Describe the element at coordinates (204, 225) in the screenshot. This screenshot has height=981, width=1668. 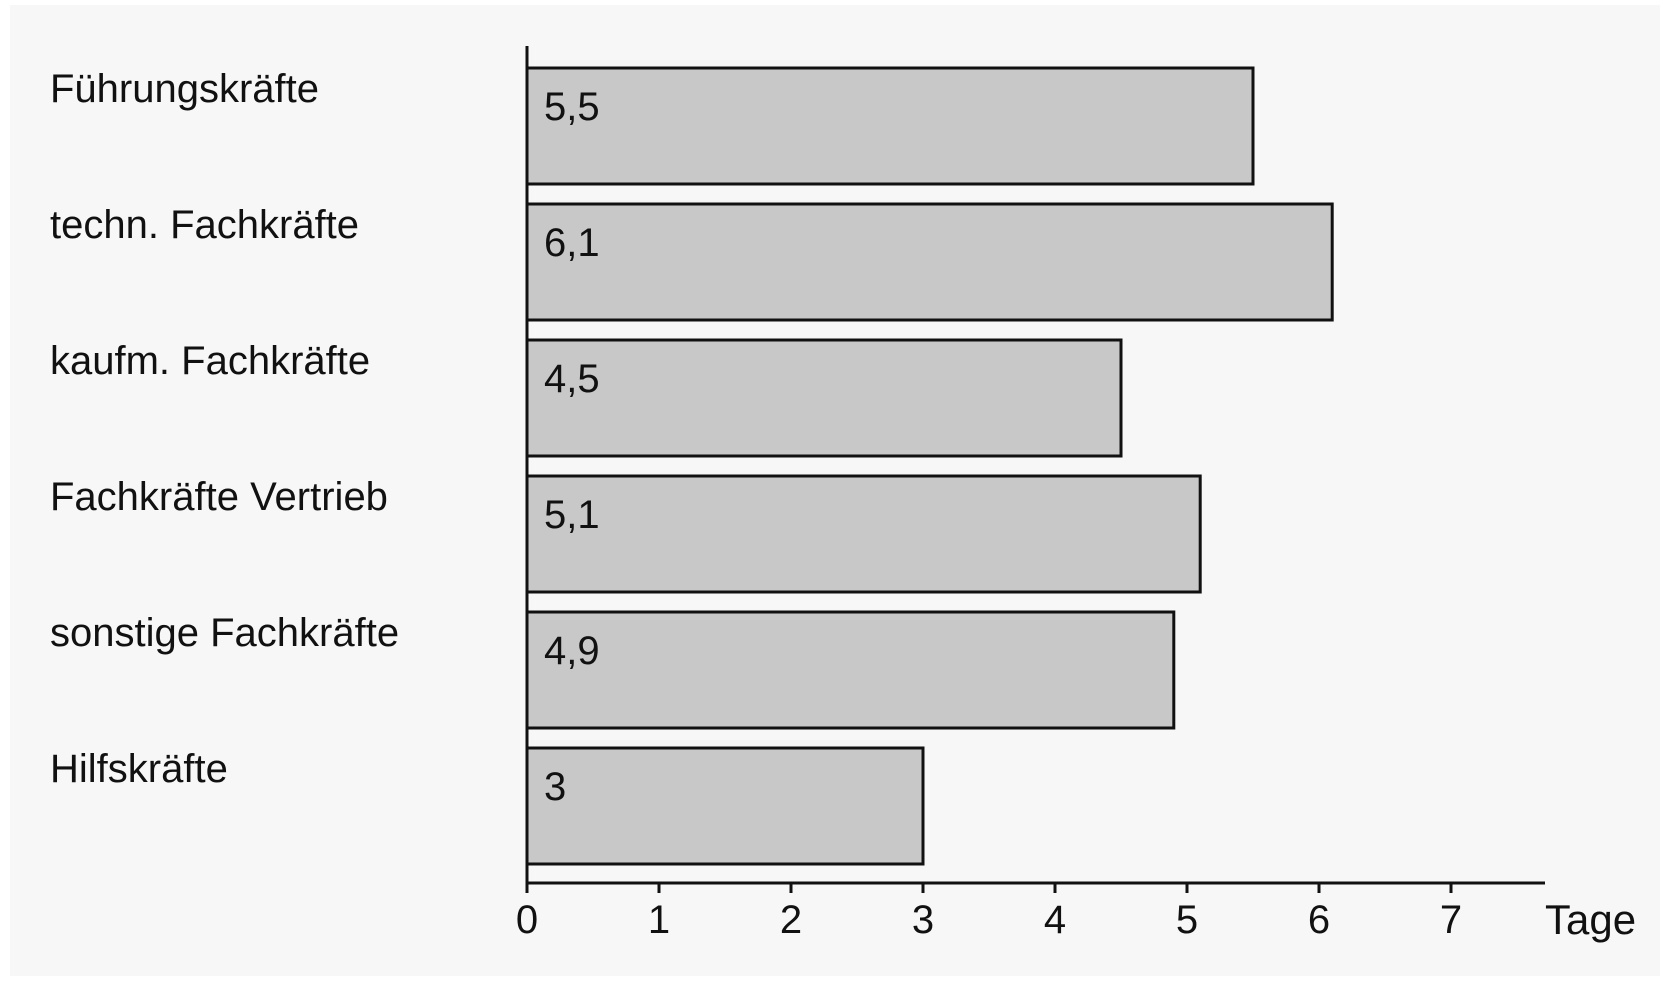
I see `category-label-1: techn. Fachkräfte` at that location.